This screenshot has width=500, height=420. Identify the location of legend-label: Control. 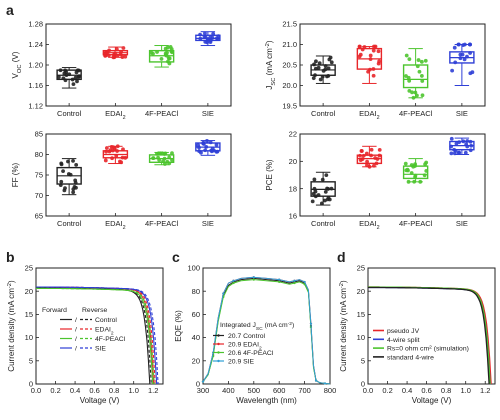
(106, 320).